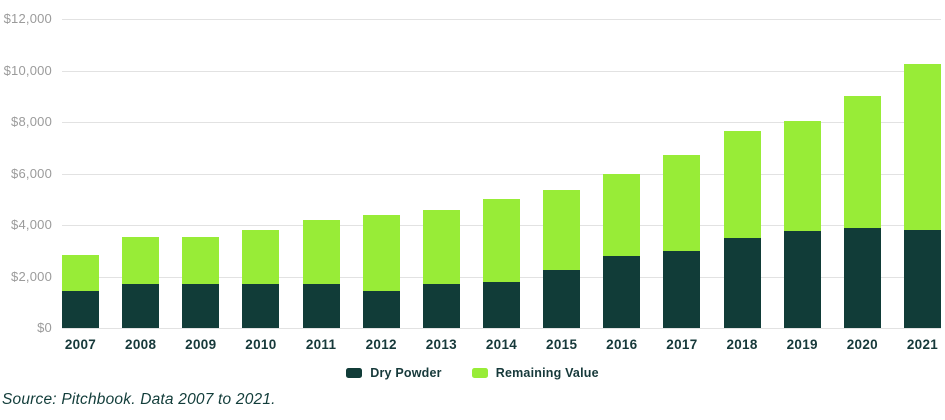 This screenshot has width=945, height=420. What do you see at coordinates (922, 344) in the screenshot?
I see `x-axis-tick-label: 2021` at bounding box center [922, 344].